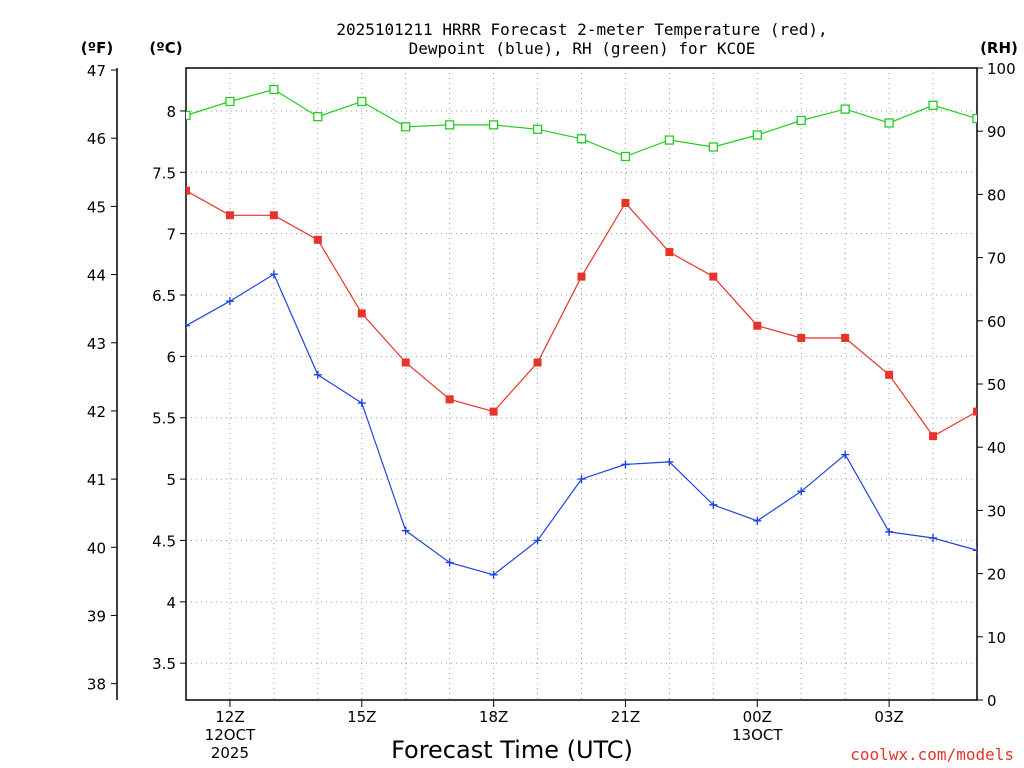  What do you see at coordinates (96, 139) in the screenshot?
I see `fahrenheit-tick-label: 46` at bounding box center [96, 139].